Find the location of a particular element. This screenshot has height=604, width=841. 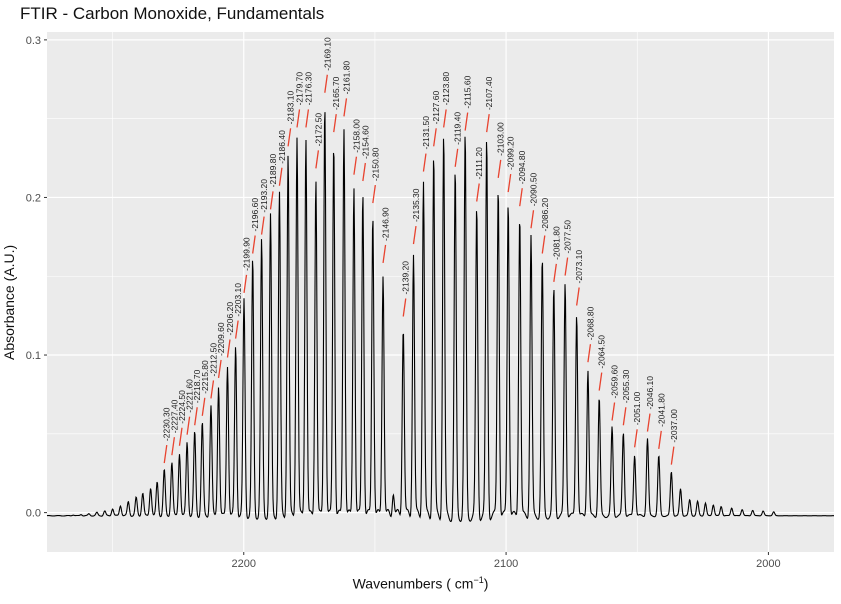

peak-label: -2150.80 is located at coordinates (375, 164).